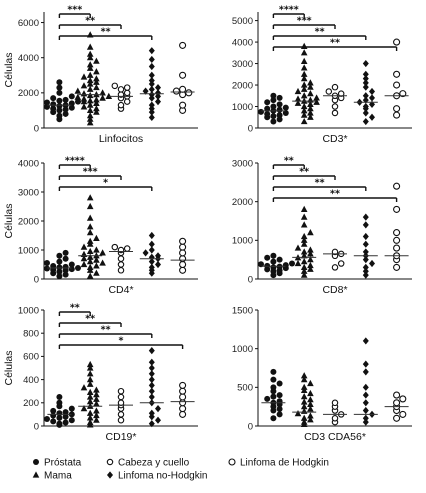 The height and width of the screenshot is (493, 426). I want to click on legend-marker-lnh, so click(110, 475).